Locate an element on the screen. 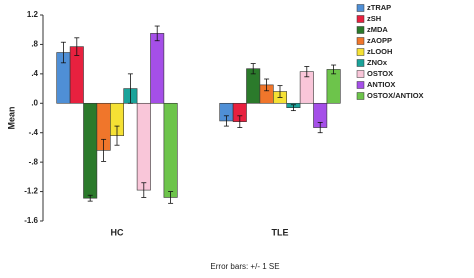  legend-label: OSTOX is located at coordinates (380, 73).